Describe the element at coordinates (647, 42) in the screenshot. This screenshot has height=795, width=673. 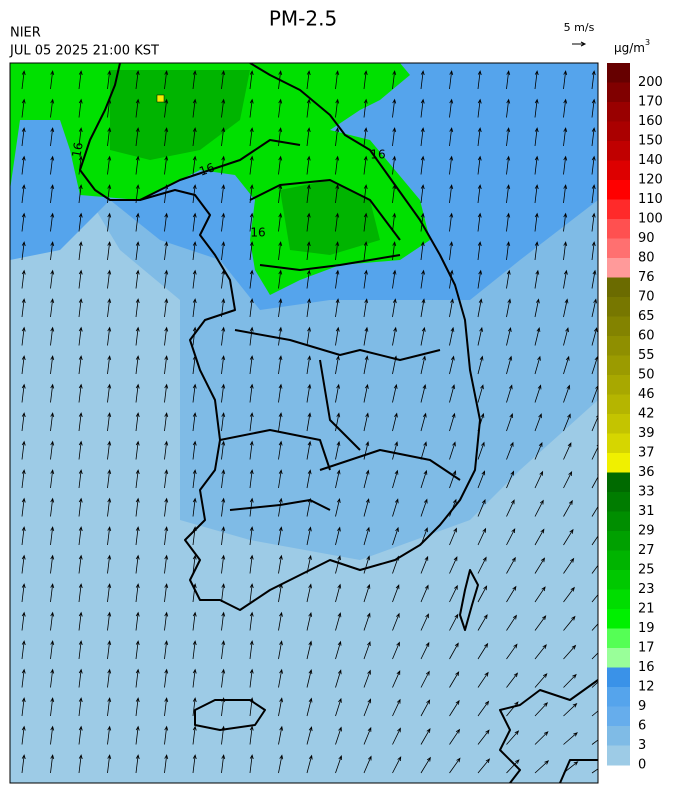
I see `unit-exponent: 3` at that location.